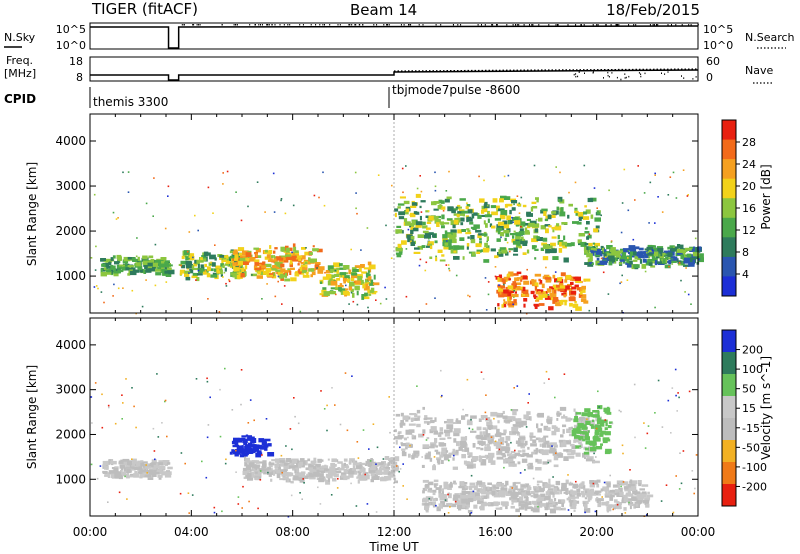 The height and width of the screenshot is (554, 800). I want to click on nave-tick-top: 60, so click(713, 61).